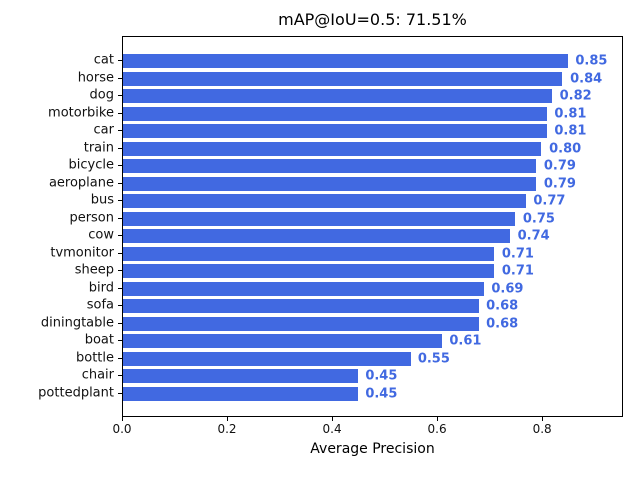 Image resolution: width=640 pixels, height=480 pixels. Describe the element at coordinates (565, 149) in the screenshot. I see `bar-value-label: 0.80` at that location.